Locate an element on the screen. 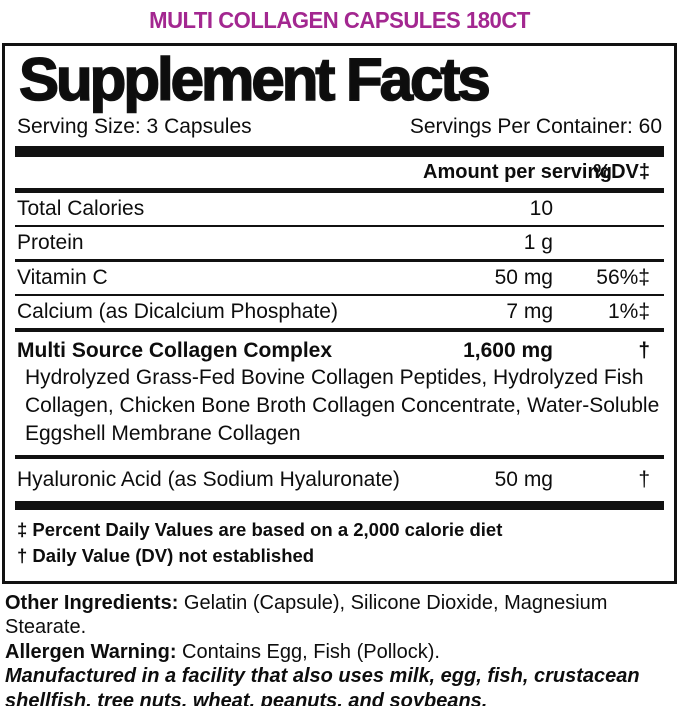 Image resolution: width=679 pixels, height=706 pixels. nutrient-dv: 1%‡ is located at coordinates (628, 311).